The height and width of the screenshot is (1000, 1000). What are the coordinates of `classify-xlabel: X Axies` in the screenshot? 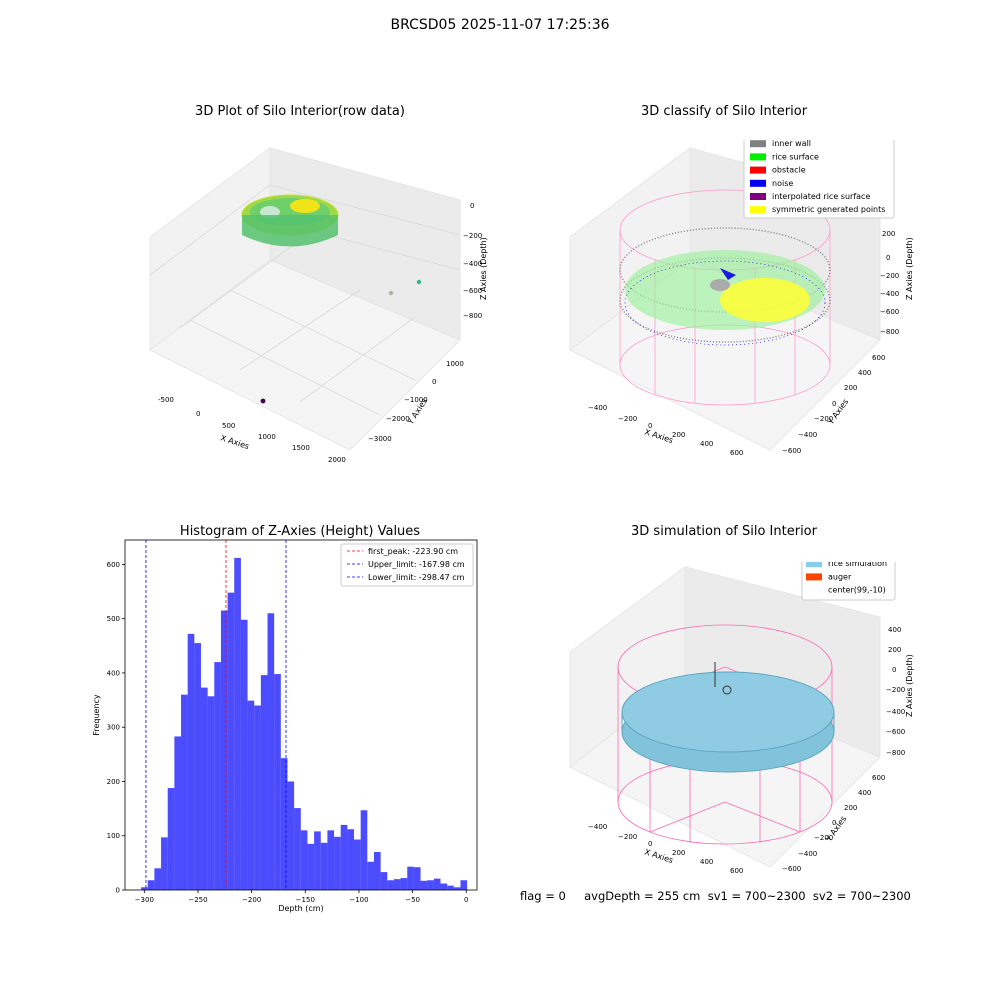 It's located at (658, 436).